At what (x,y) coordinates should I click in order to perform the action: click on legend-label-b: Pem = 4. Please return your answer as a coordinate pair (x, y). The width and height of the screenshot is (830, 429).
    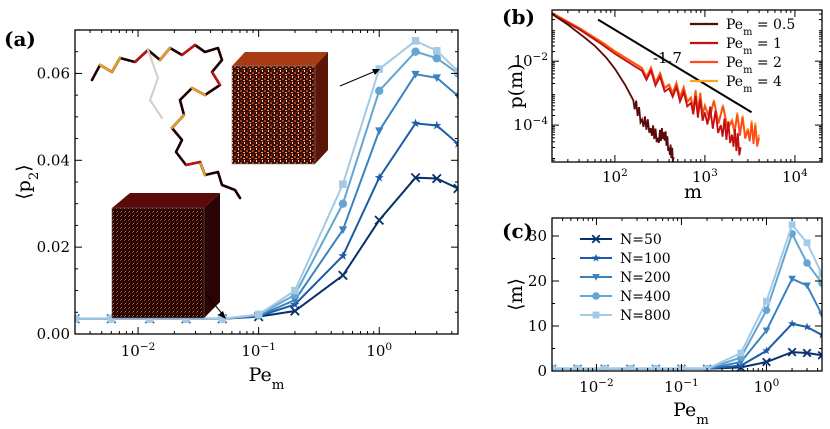
    Looking at the image, I should click on (754, 84).